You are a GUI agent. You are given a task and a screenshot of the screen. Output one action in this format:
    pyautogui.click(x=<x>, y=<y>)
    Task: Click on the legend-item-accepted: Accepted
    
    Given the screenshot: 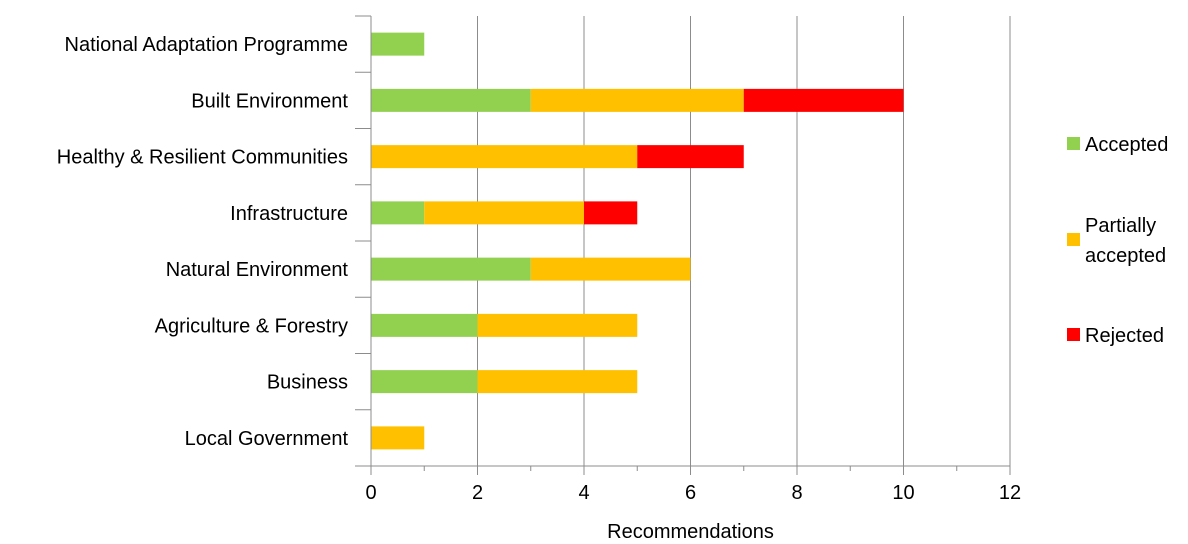 What is the action you would take?
    pyautogui.click(x=1117, y=145)
    